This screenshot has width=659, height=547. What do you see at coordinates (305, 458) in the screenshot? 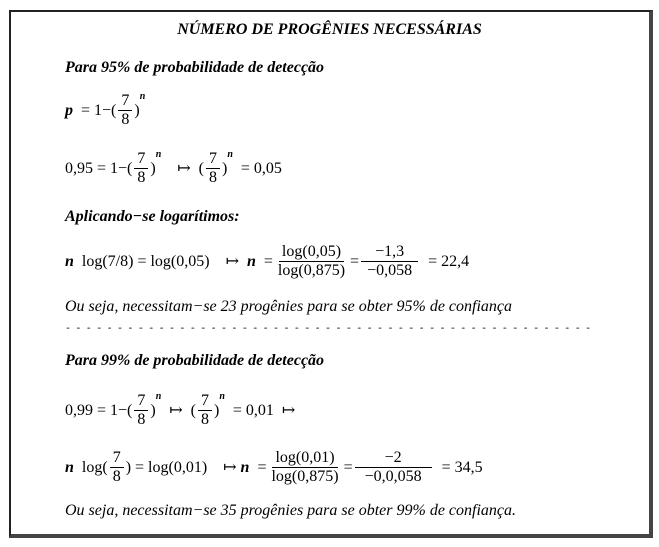
I see `numerator: log(0,01)` at bounding box center [305, 458].